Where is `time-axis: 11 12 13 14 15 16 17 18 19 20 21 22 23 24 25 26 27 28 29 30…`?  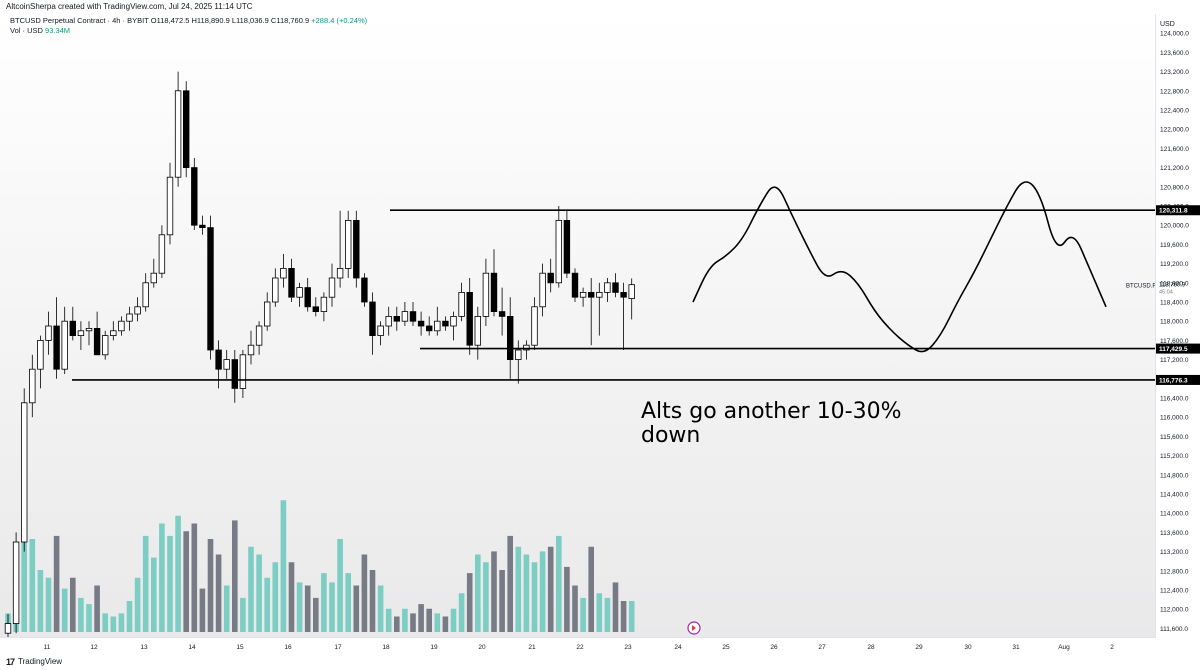
time-axis: 11 12 13 14 15 16 17 18 19 20 21 22 23 24 25 26 27 28 29 30… is located at coordinates (577, 646).